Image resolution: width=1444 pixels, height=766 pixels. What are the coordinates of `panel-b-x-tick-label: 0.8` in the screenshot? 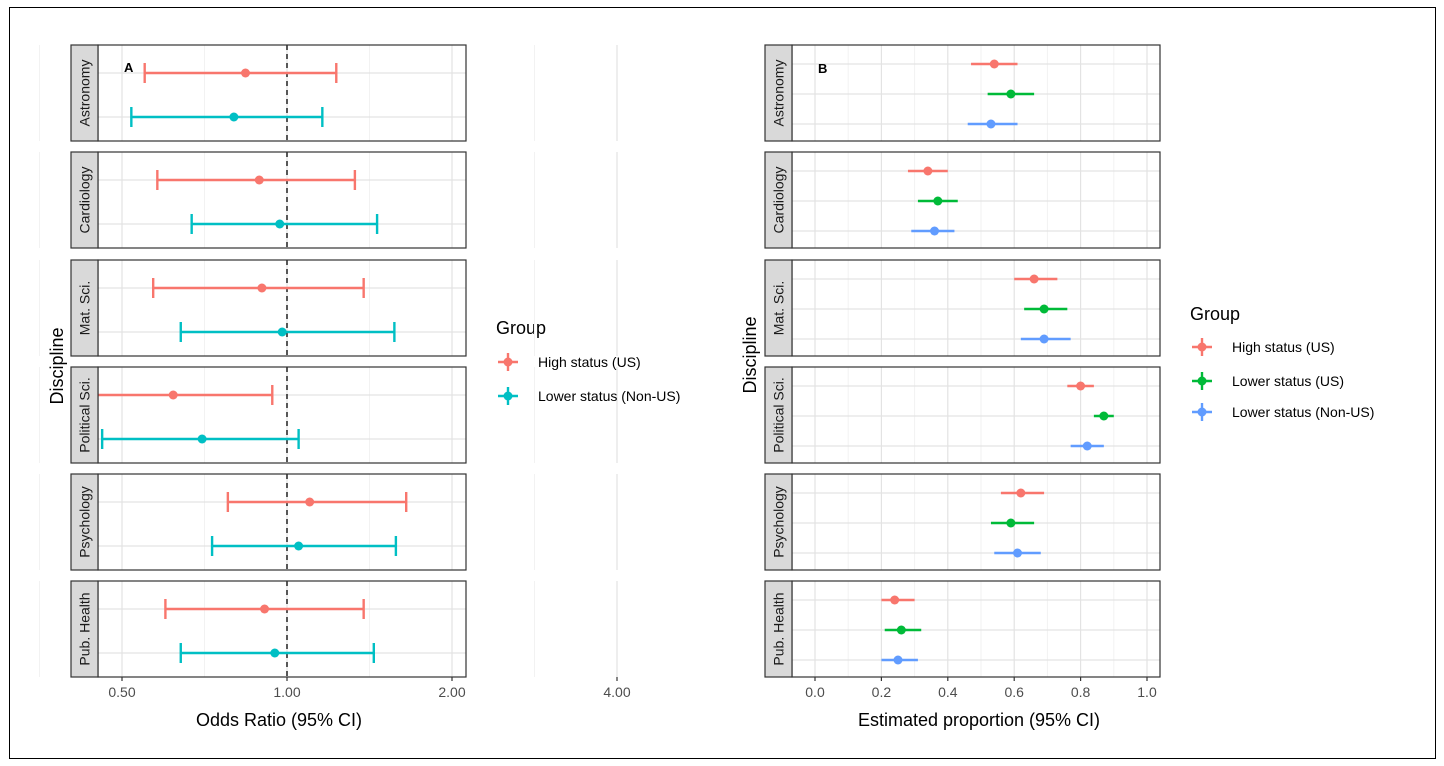 It's located at (1081, 692).